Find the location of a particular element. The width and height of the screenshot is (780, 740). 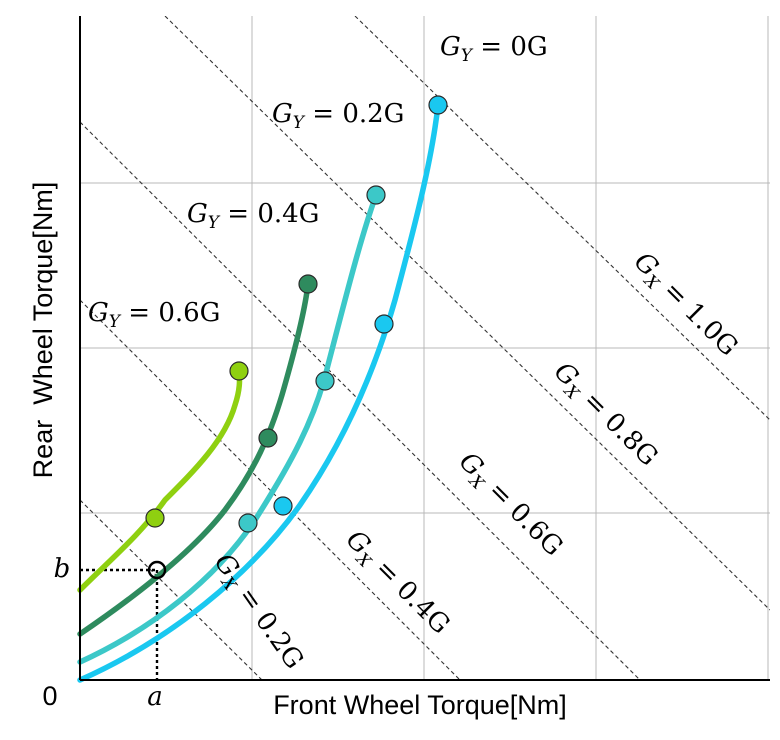

origin-label: 0 is located at coordinates (49, 696).